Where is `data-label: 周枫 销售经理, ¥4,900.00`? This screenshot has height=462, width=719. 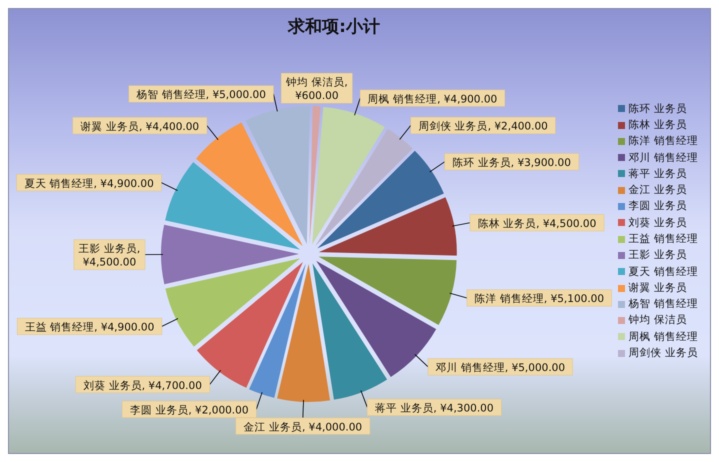
data-label: 周枫 销售经理, ¥4,900.00 is located at coordinates (433, 99).